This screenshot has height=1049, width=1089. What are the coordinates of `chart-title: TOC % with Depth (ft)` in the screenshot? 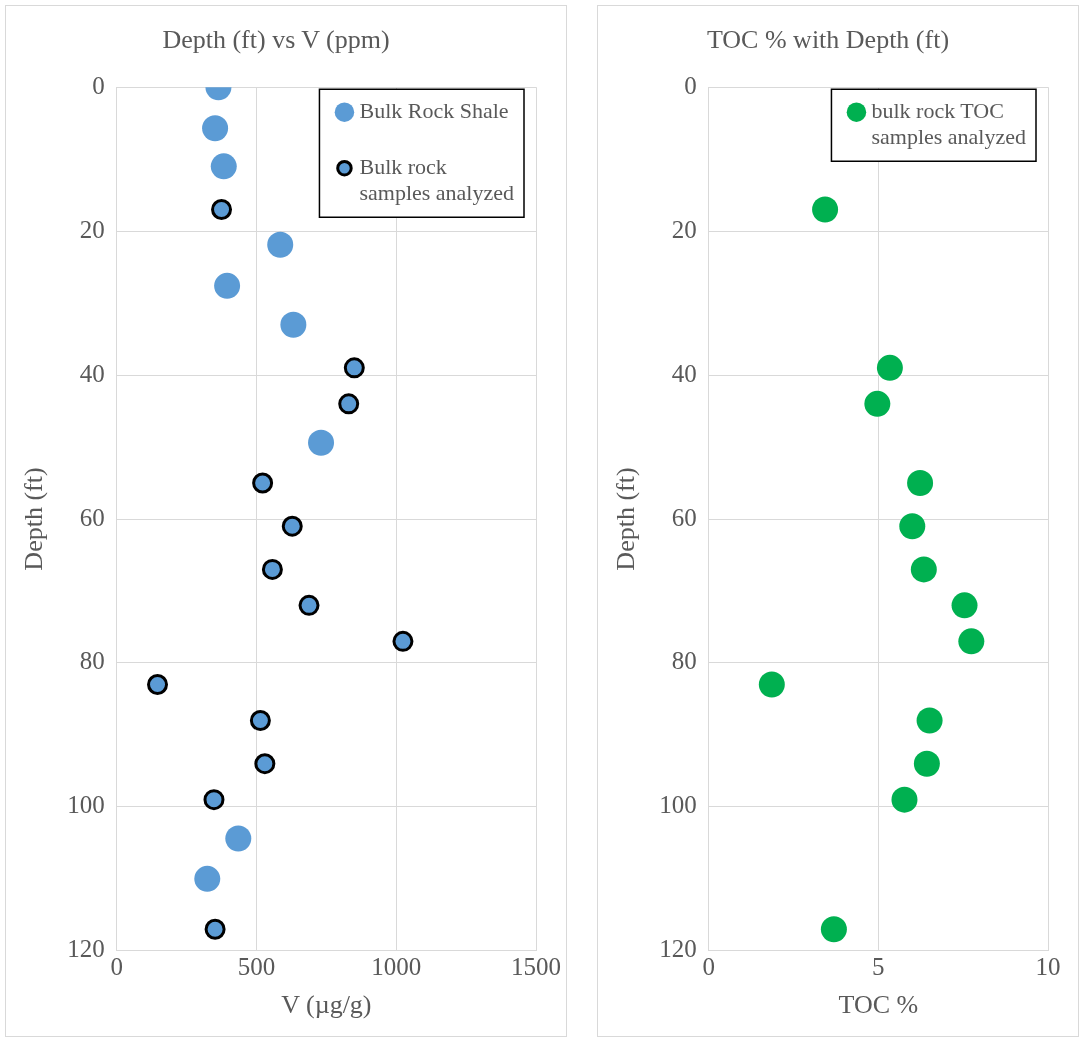 It's located at (828, 40).